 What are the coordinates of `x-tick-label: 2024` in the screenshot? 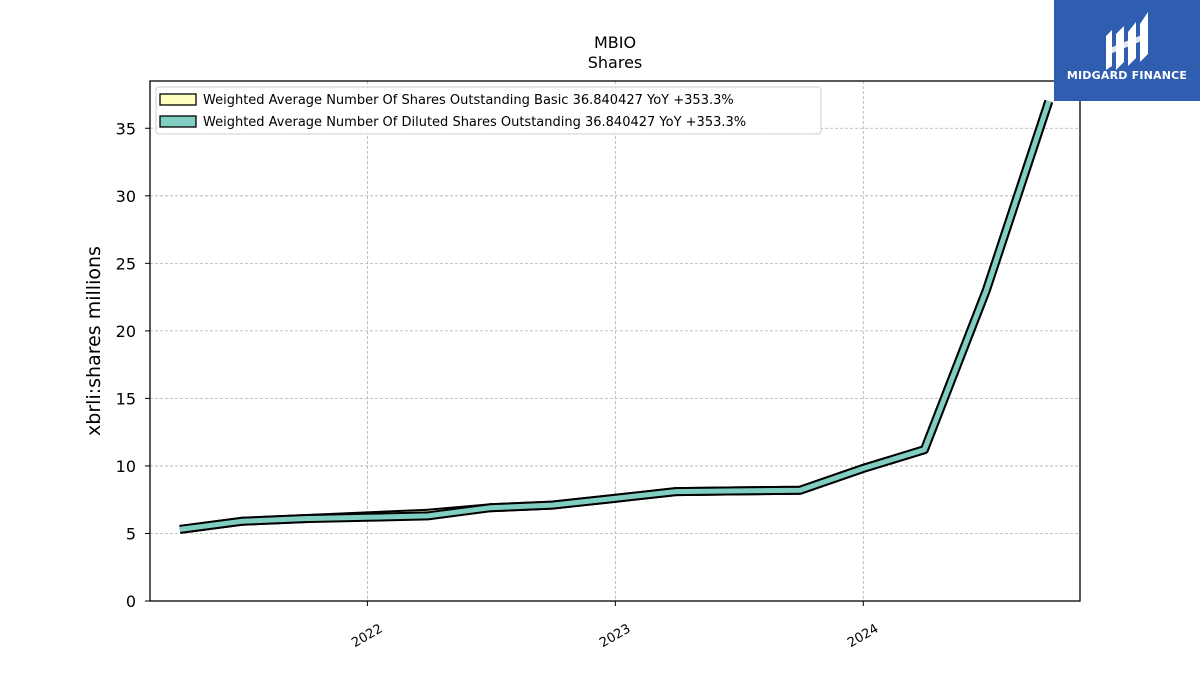 It's located at (863, 636).